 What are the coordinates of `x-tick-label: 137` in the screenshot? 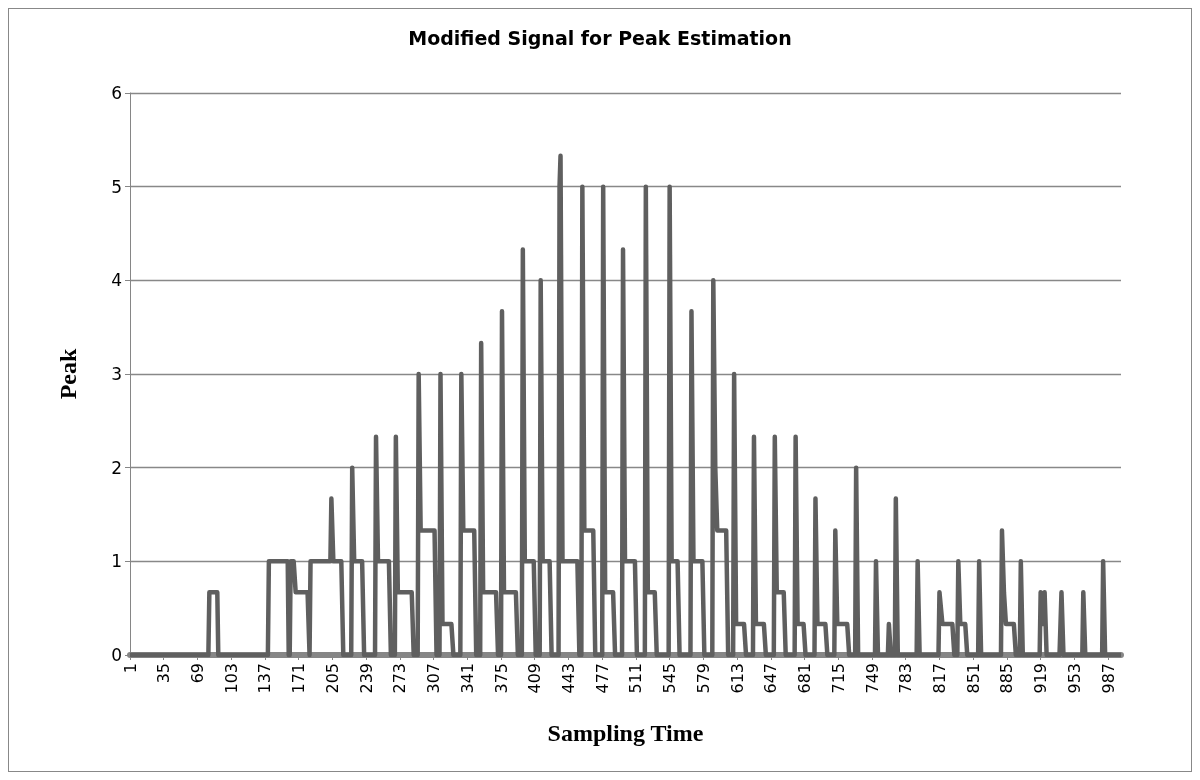 It's located at (265, 678).